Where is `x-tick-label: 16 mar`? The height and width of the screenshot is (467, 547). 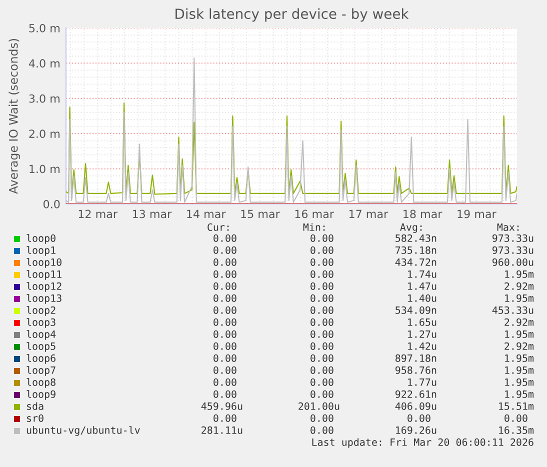
x-tick-label: 16 mar is located at coordinates (314, 214).